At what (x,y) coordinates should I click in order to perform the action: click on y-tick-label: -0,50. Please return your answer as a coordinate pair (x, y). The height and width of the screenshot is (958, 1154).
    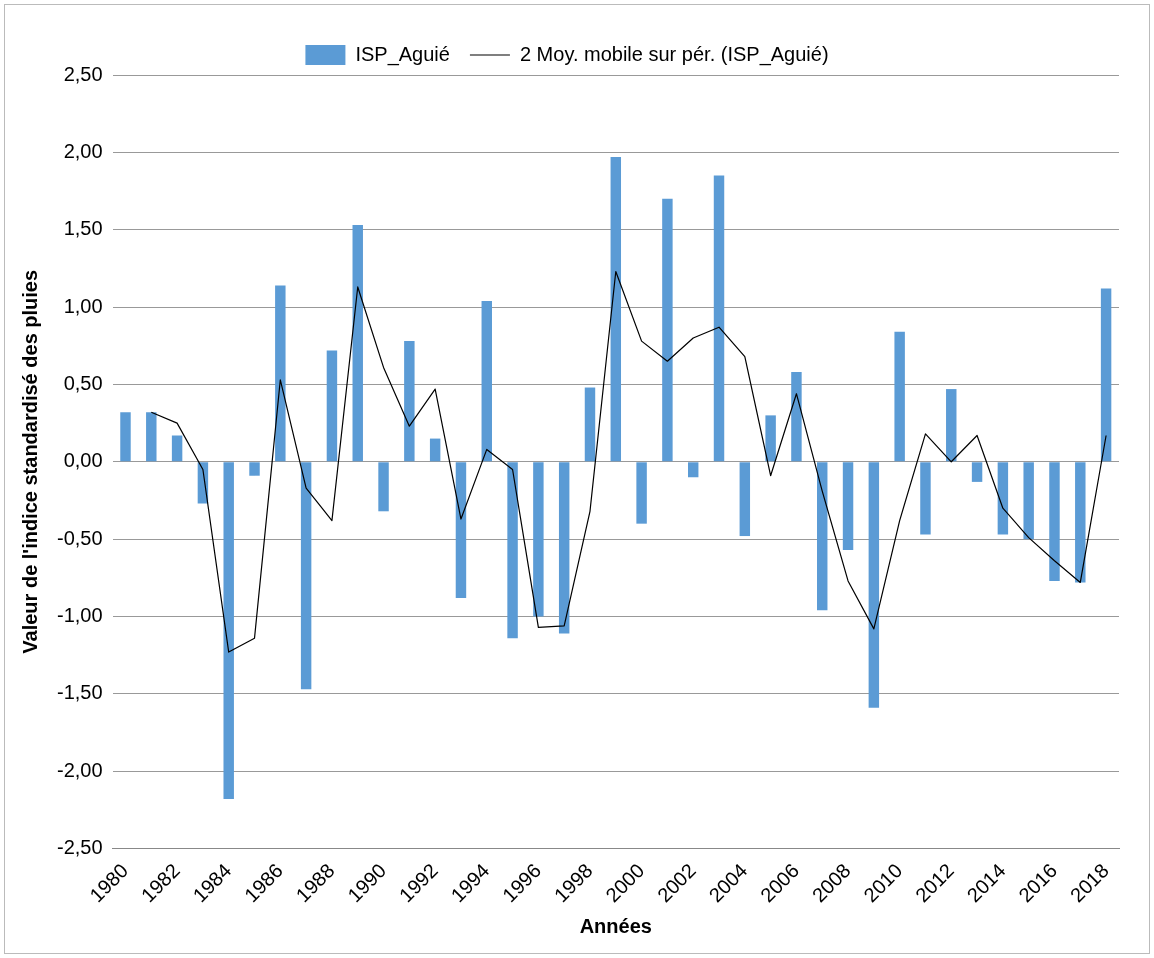
    Looking at the image, I should click on (79, 537).